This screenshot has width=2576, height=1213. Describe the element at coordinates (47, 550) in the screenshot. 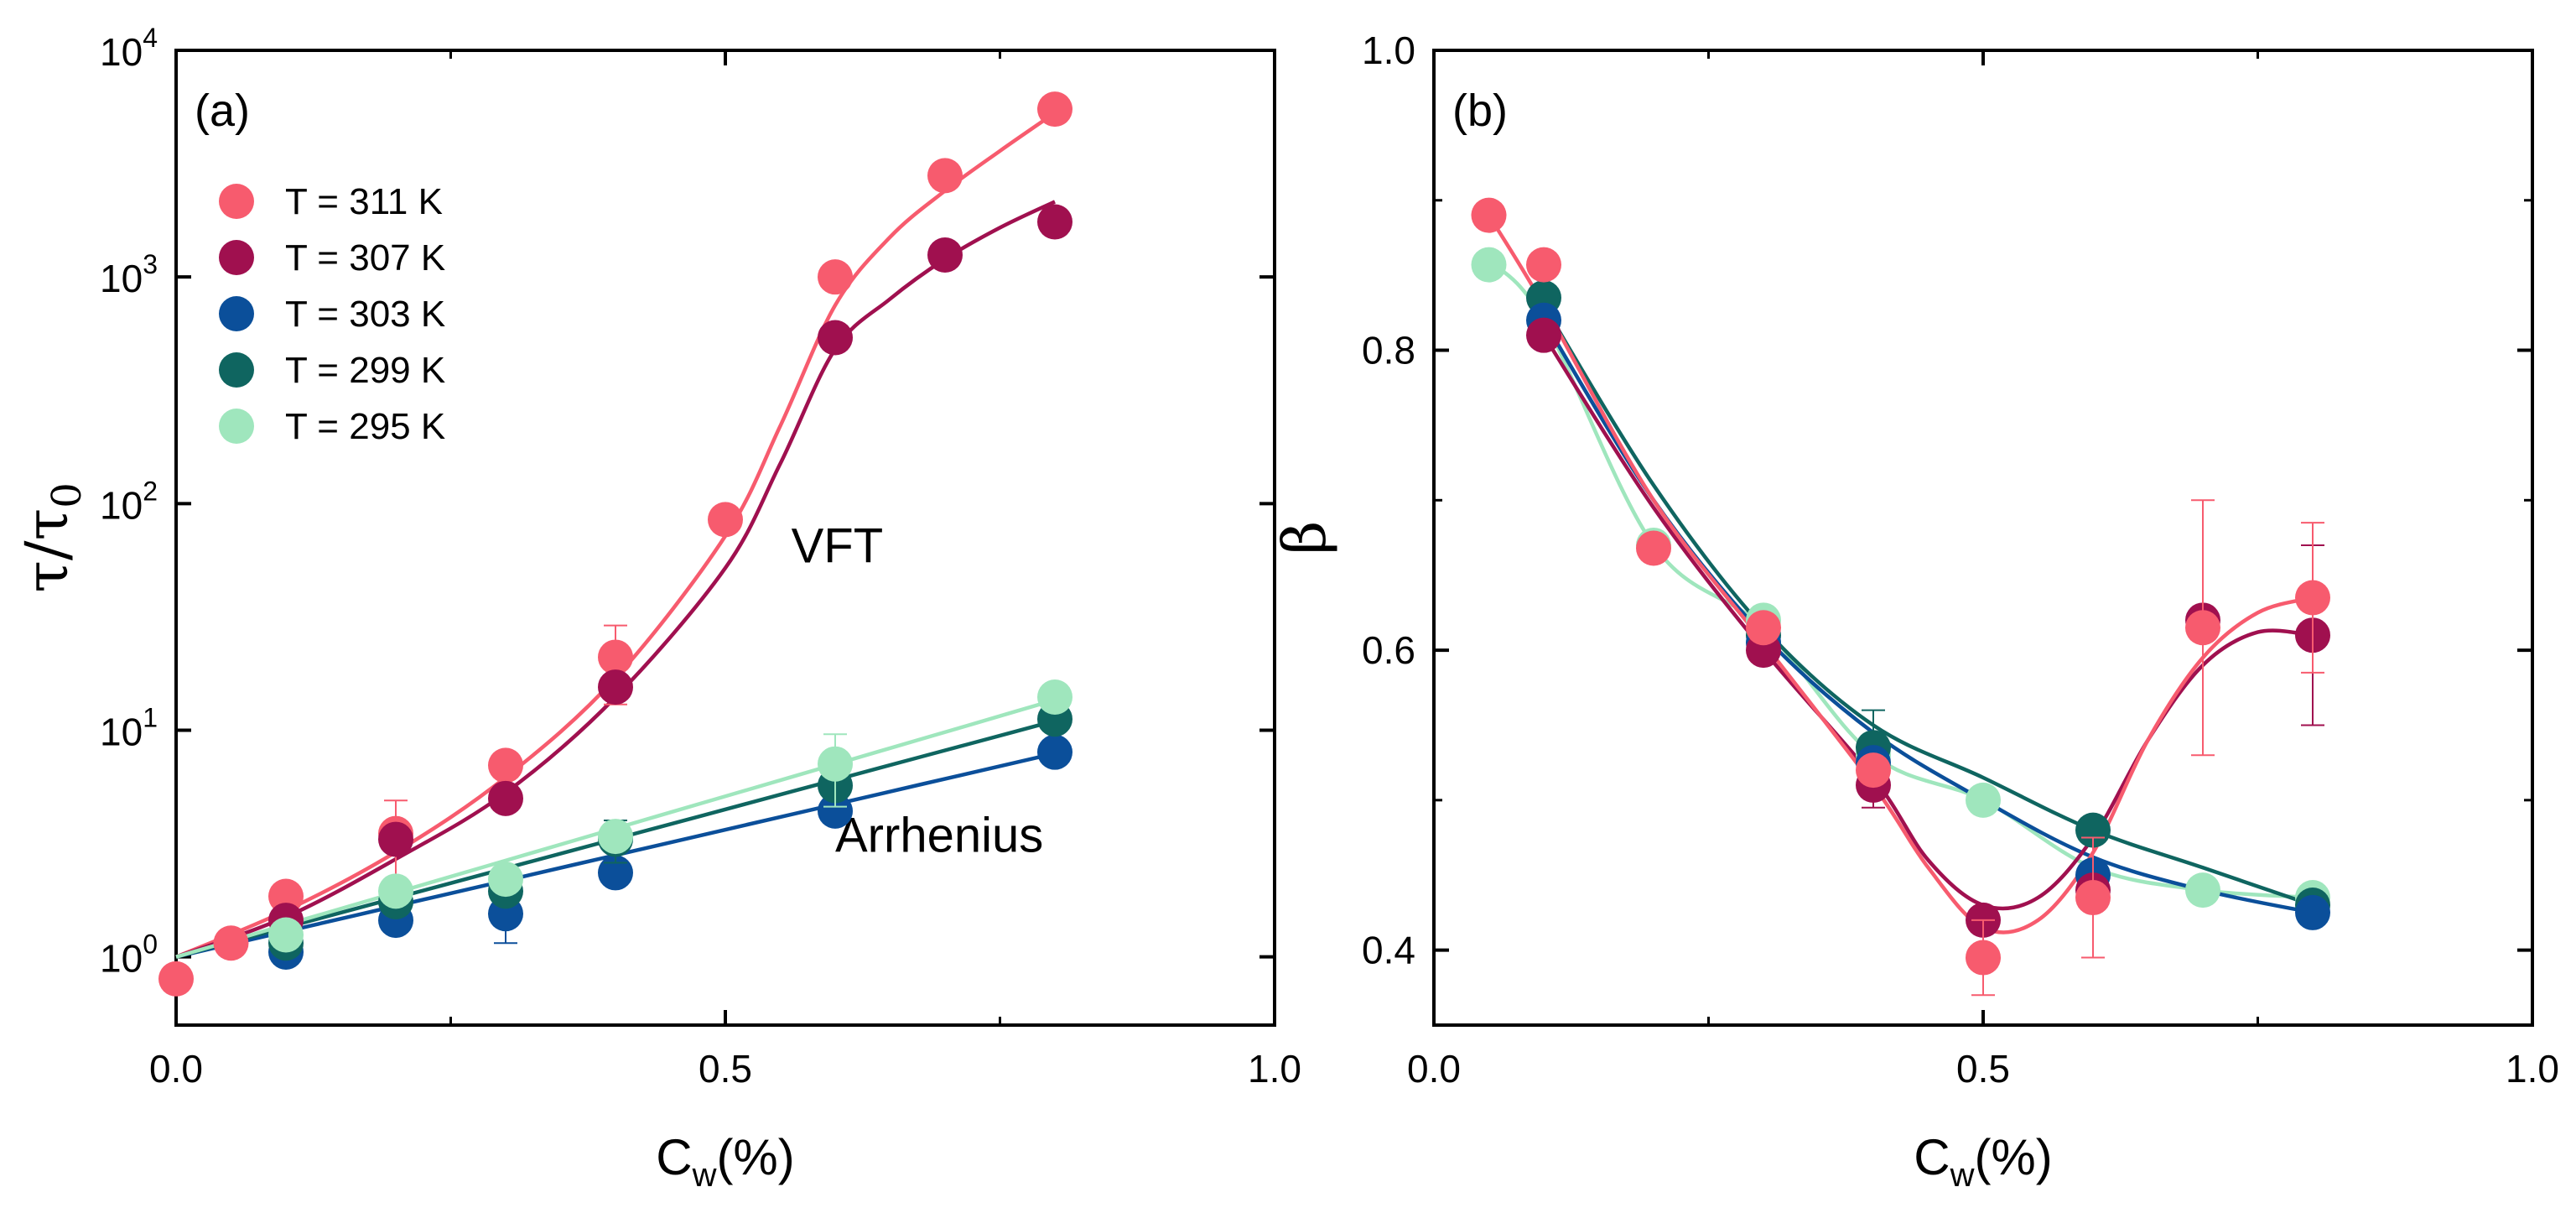

I see `y-axis-label-main: τ/τ` at that location.